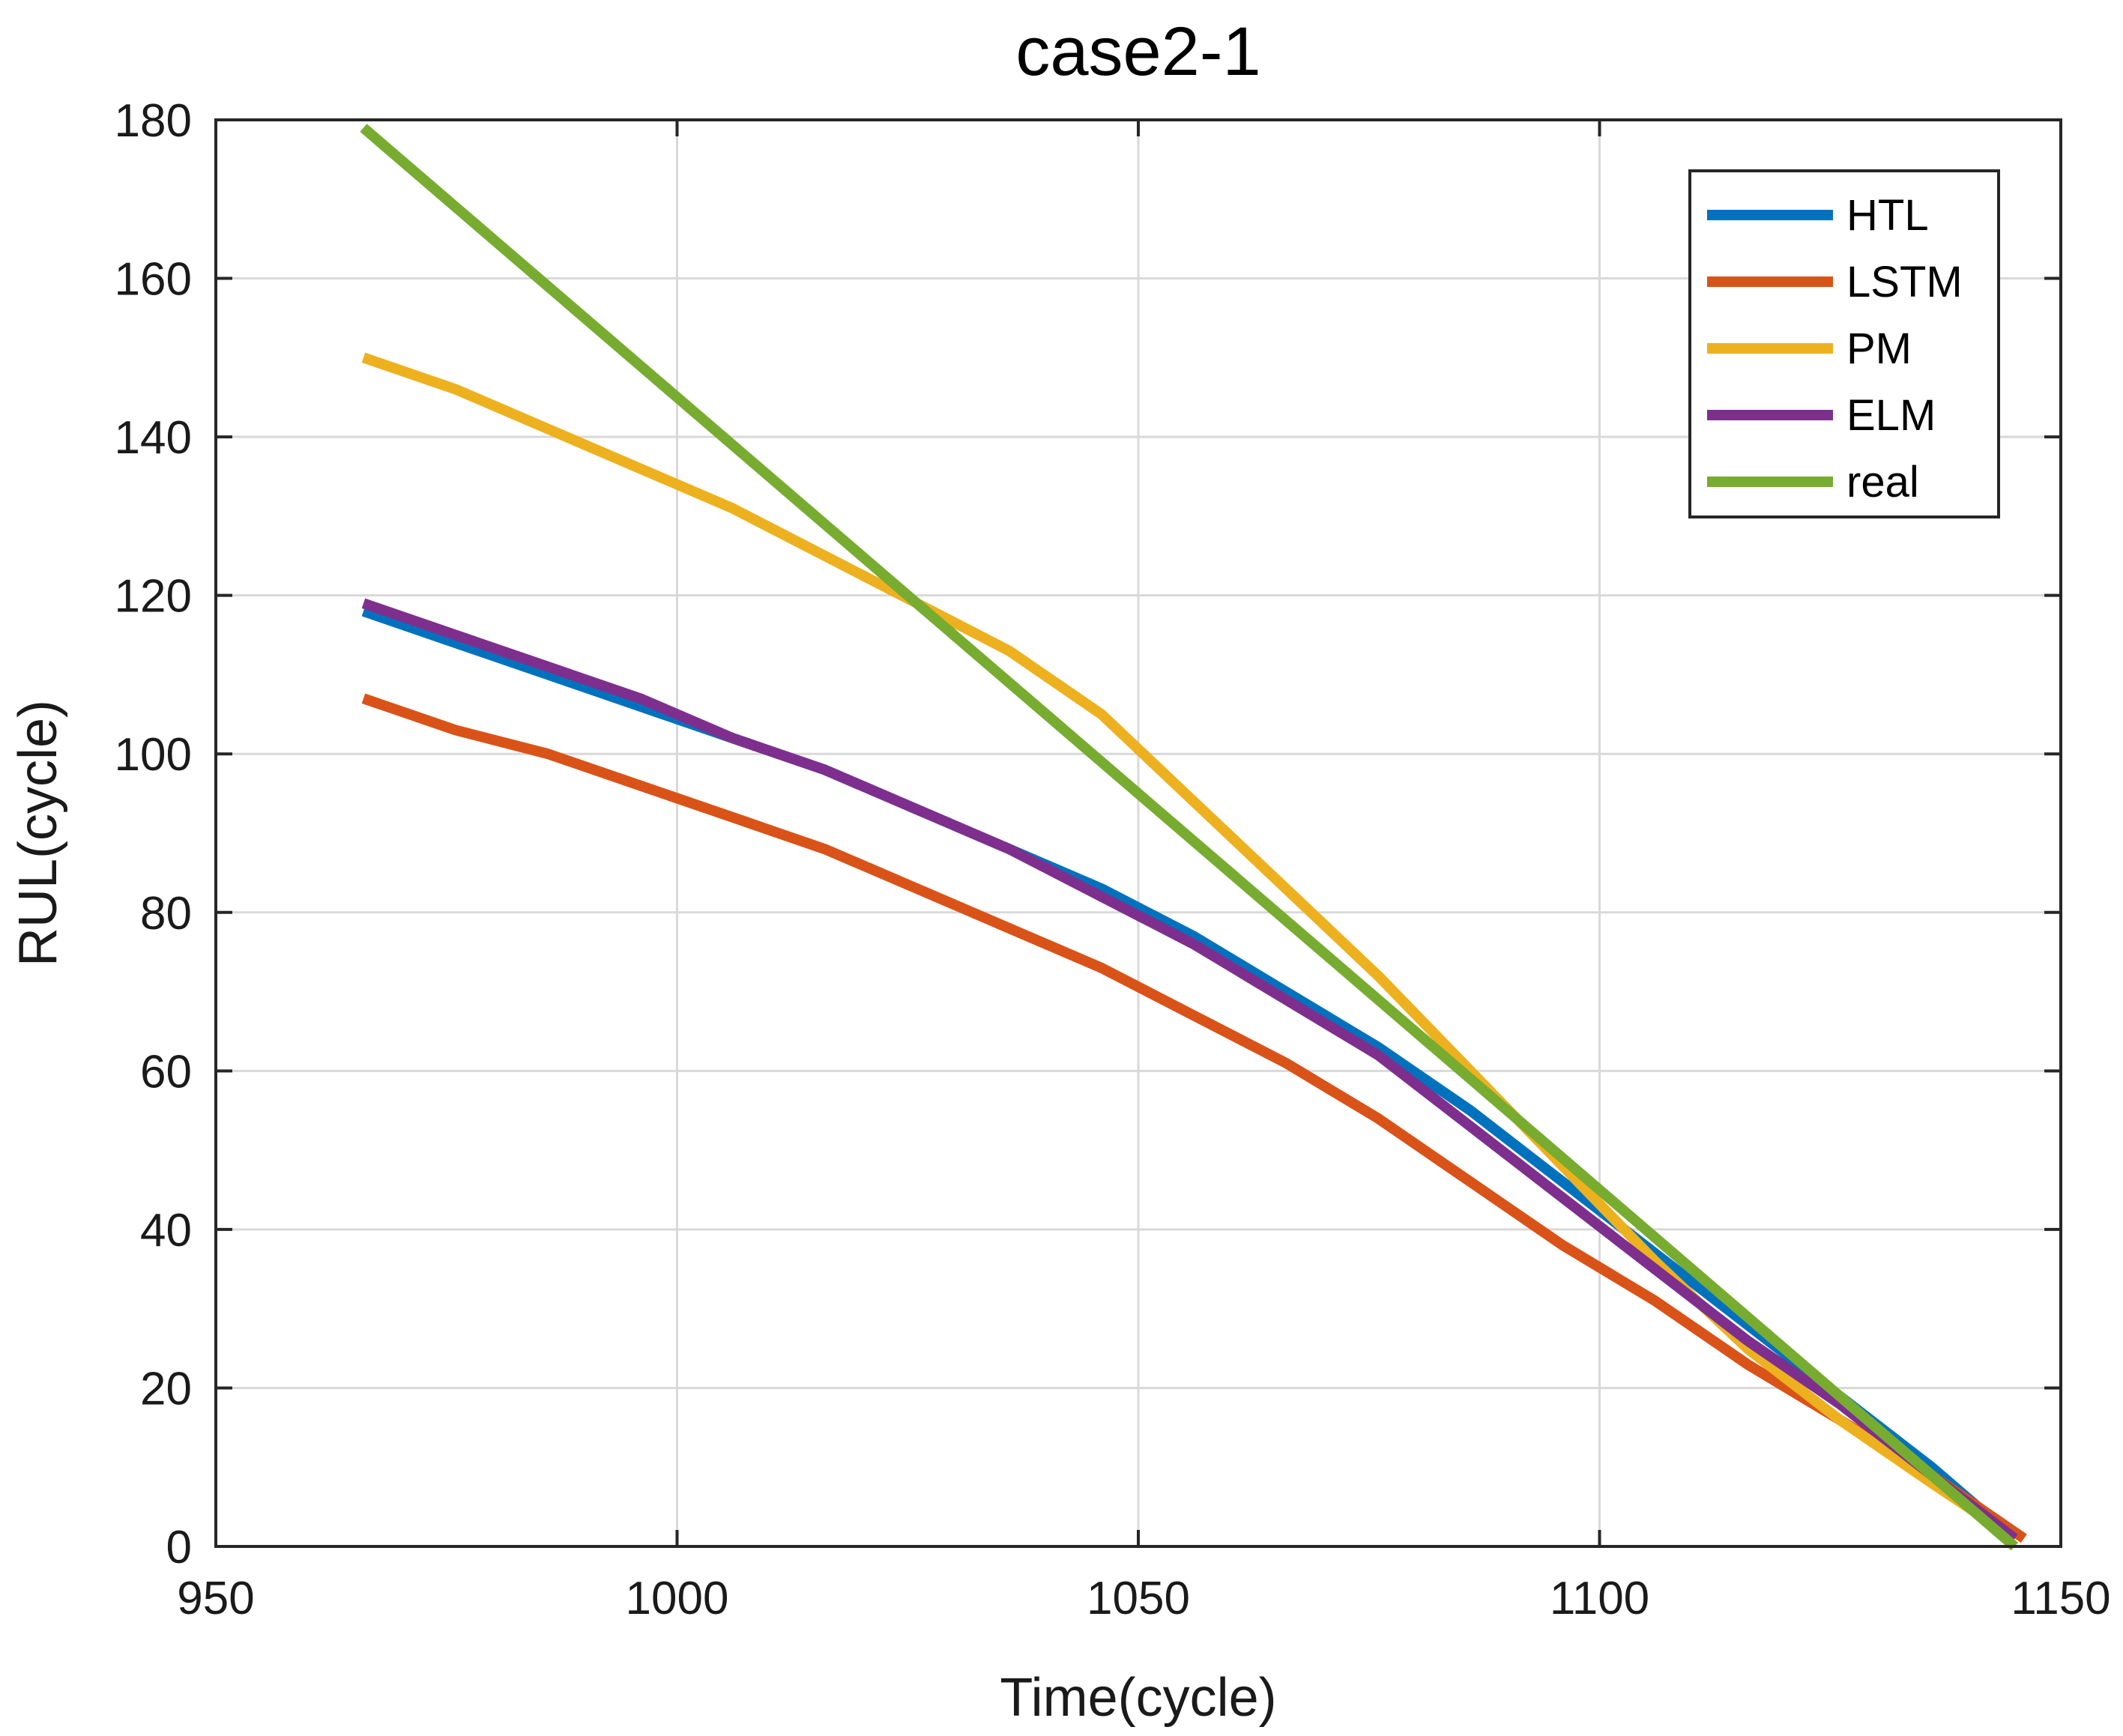  I want to click on y-tick-label: 40, so click(166, 1230).